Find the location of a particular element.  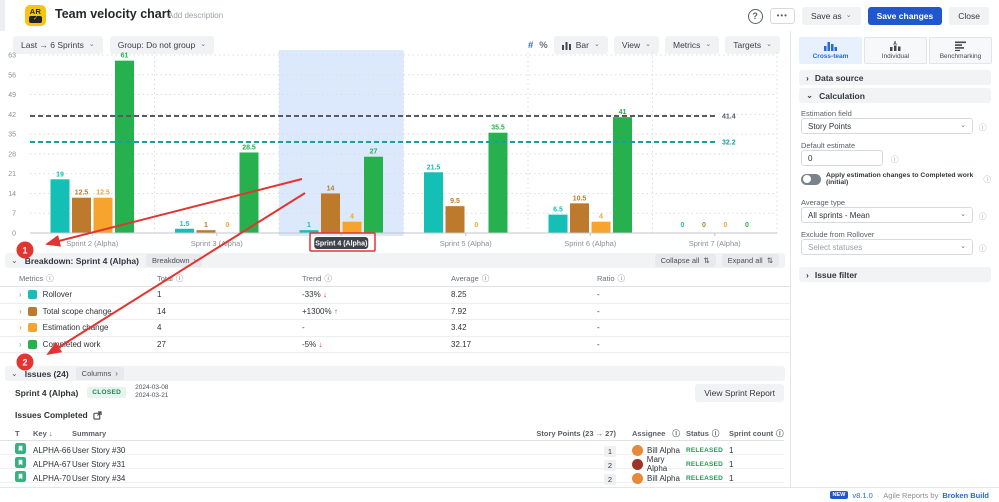

help-icon: ? is located at coordinates (755, 16).